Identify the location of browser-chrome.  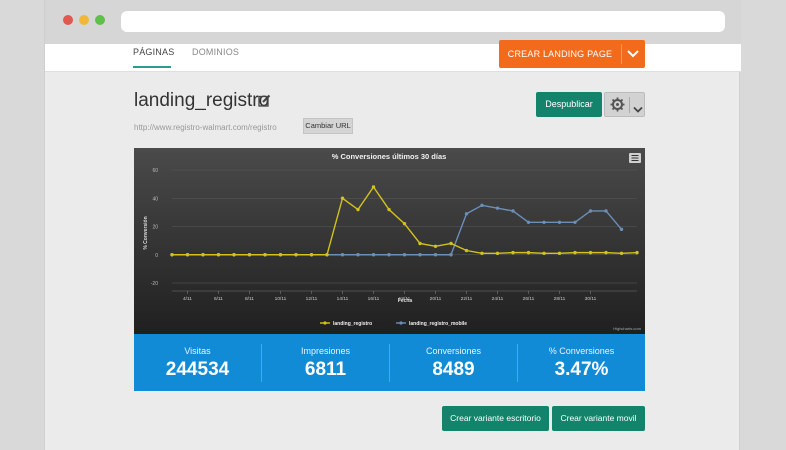
(393, 22).